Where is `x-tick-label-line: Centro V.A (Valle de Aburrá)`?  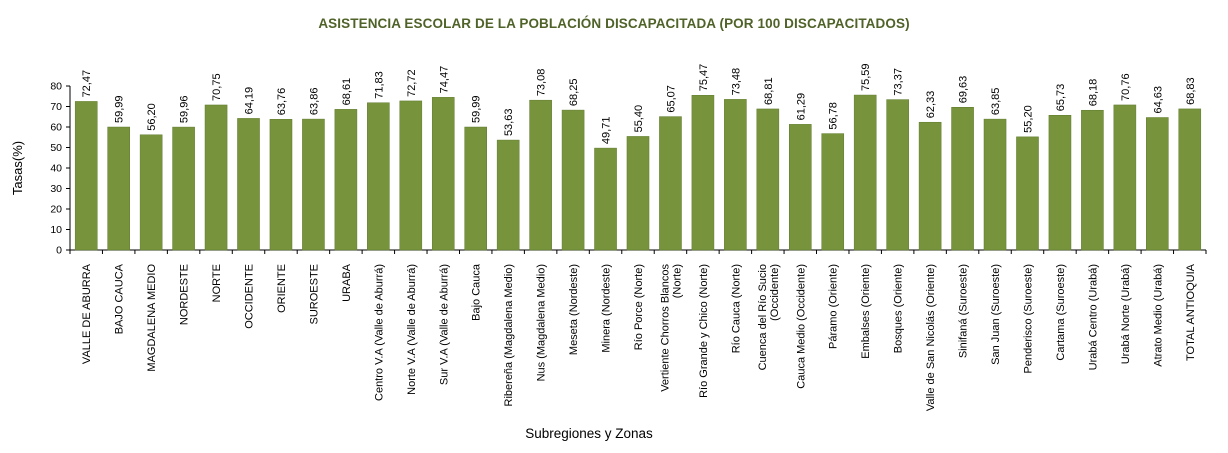 x-tick-label-line: Centro V.A (Valle de Aburrá) is located at coordinates (379, 332).